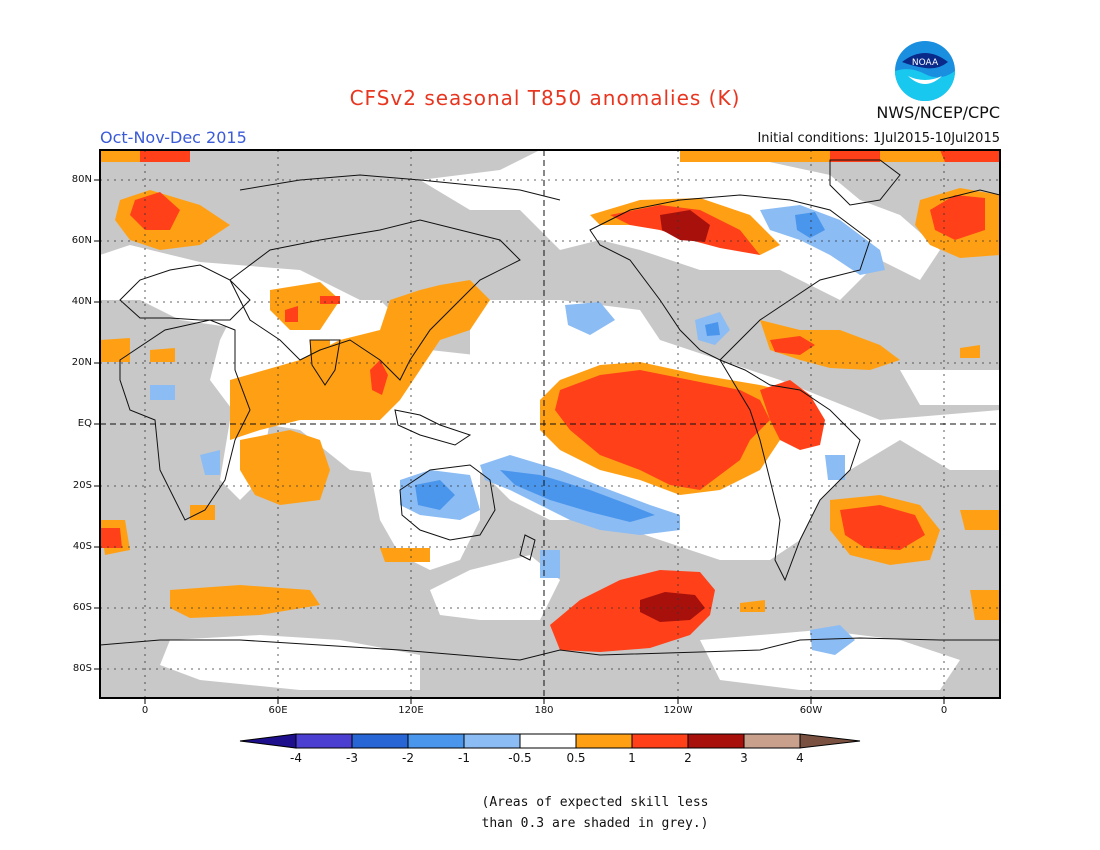 This screenshot has height=850, width=1100. What do you see at coordinates (688, 758) in the screenshot?
I see `legend-label-2: 2` at bounding box center [688, 758].